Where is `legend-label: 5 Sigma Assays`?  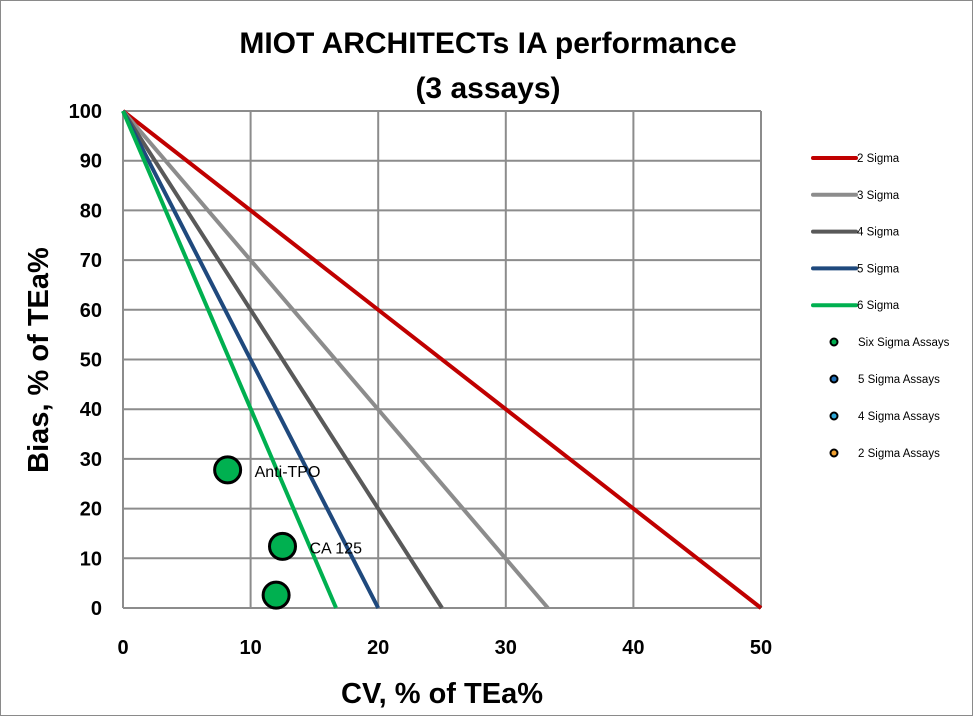 legend-label: 5 Sigma Assays is located at coordinates (899, 380).